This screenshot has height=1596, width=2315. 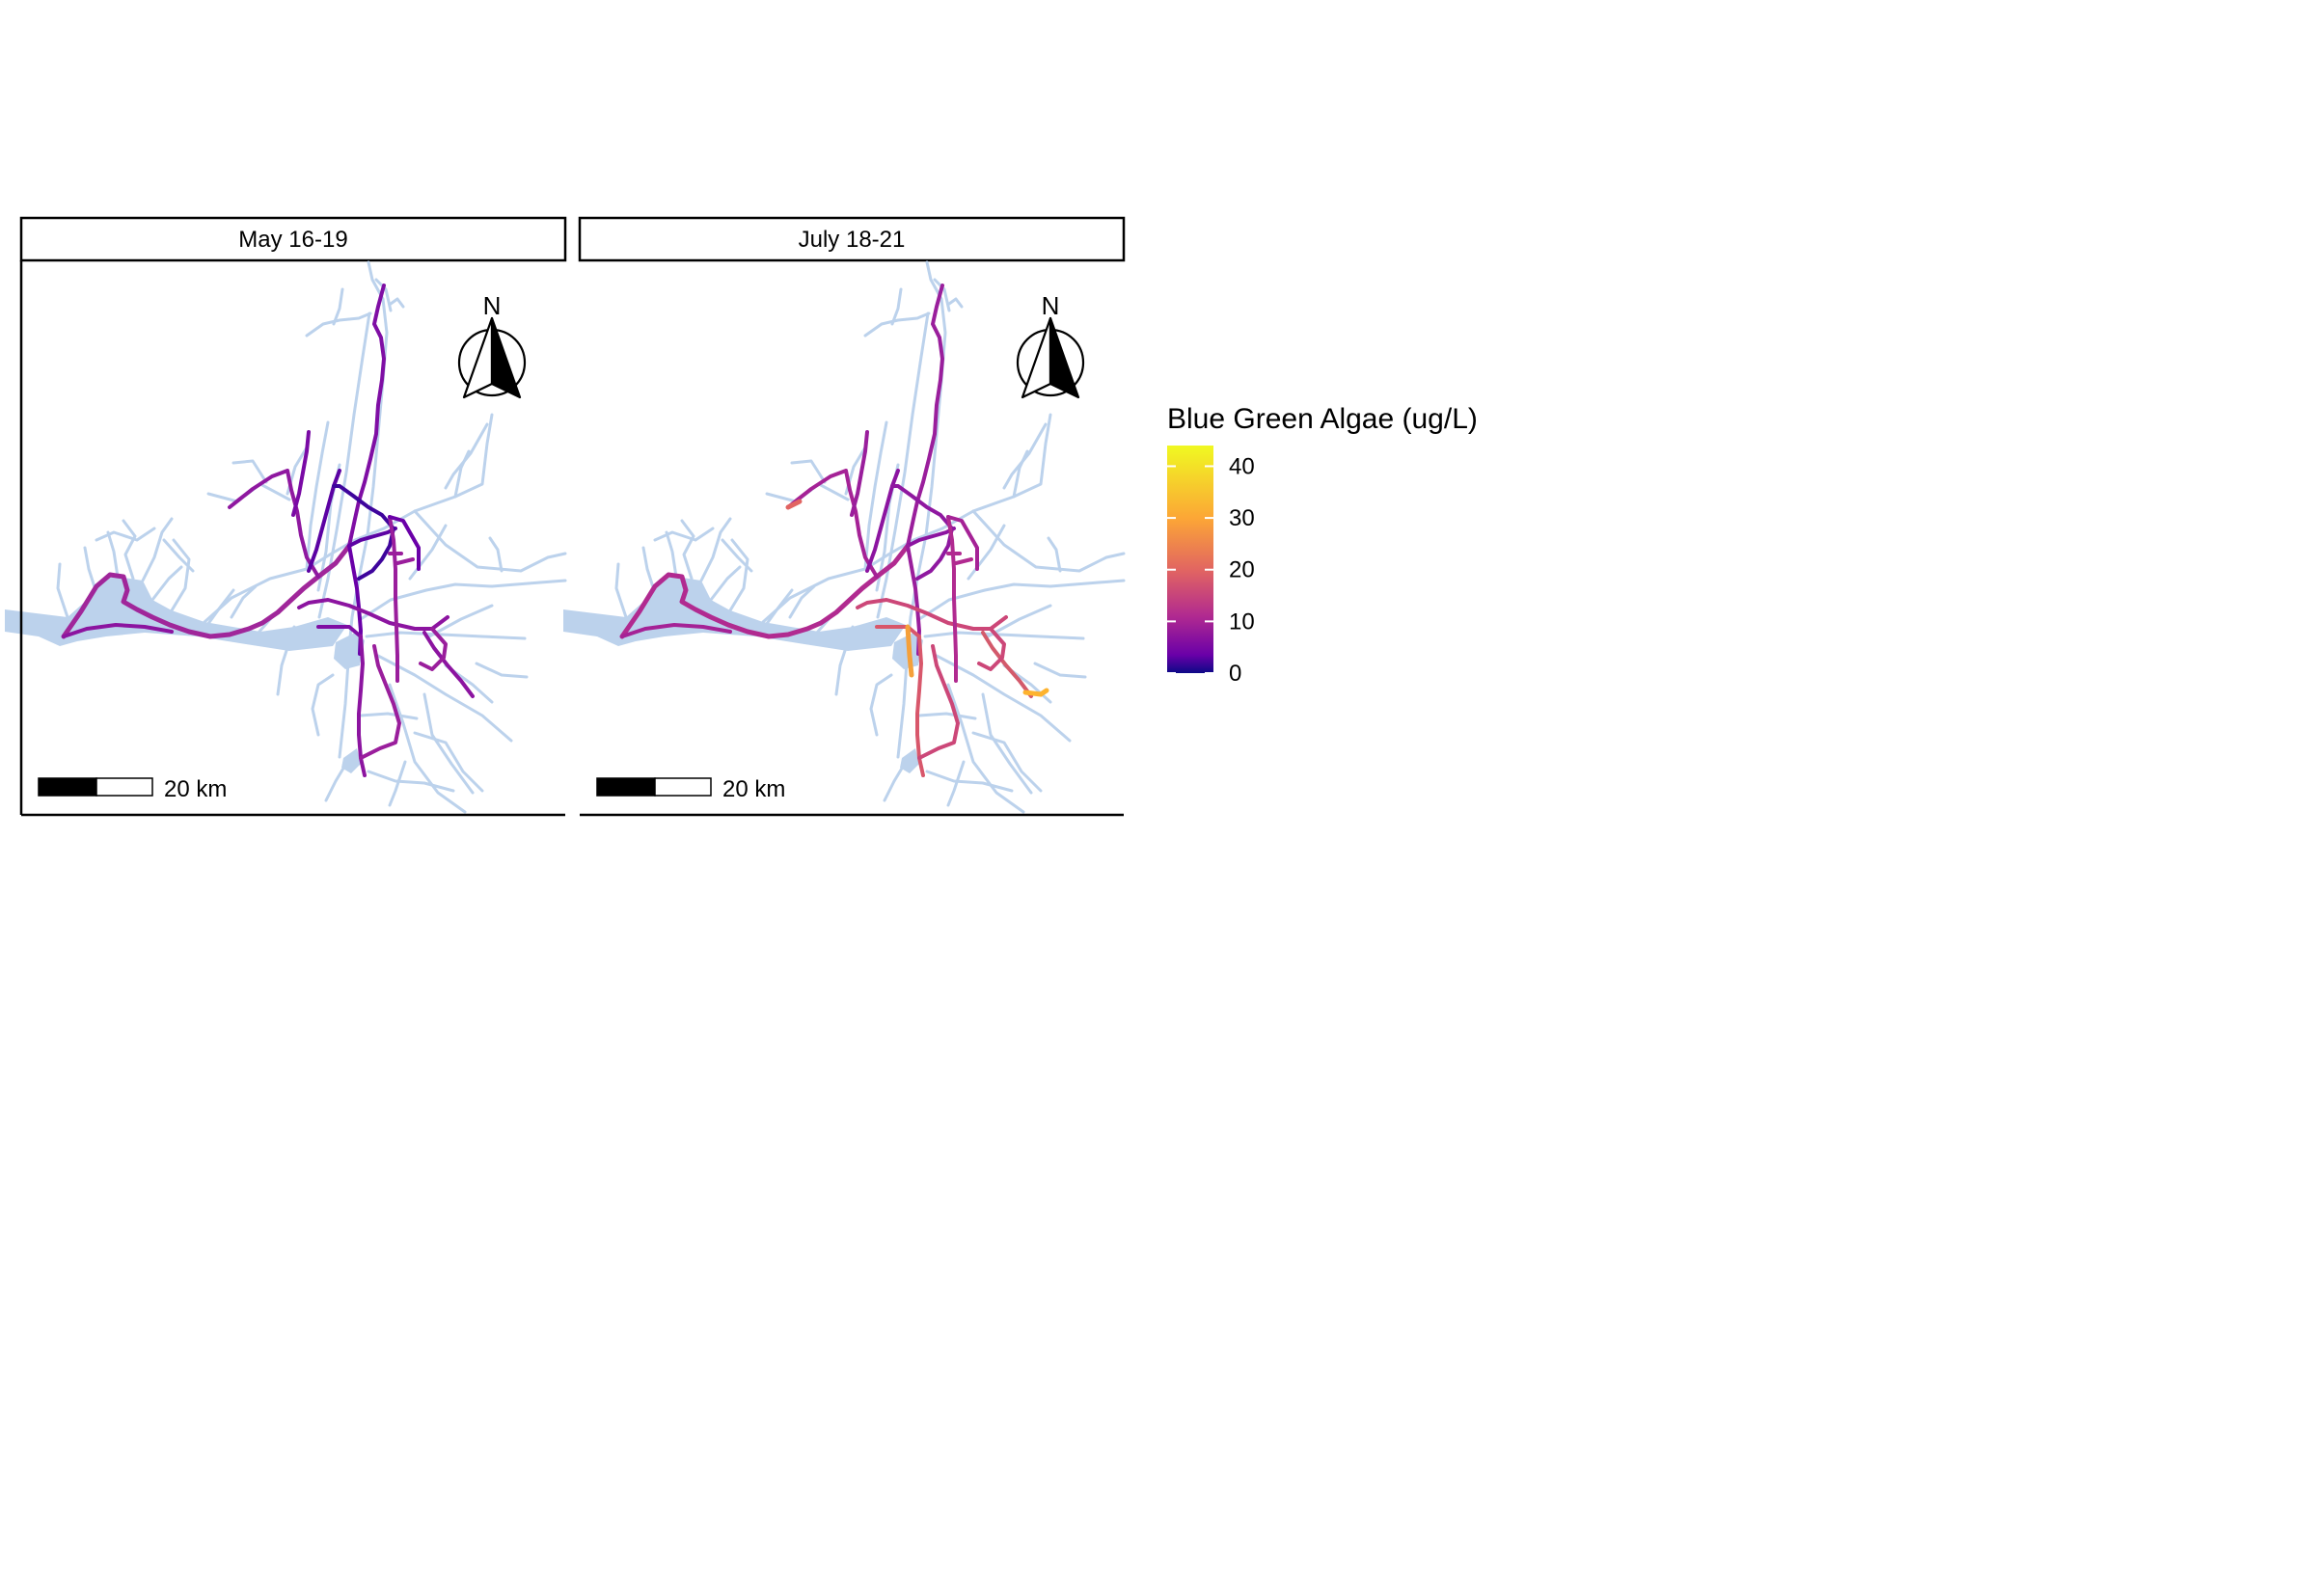 What do you see at coordinates (1242, 570) in the screenshot?
I see `legend-tick-label: 20` at bounding box center [1242, 570].